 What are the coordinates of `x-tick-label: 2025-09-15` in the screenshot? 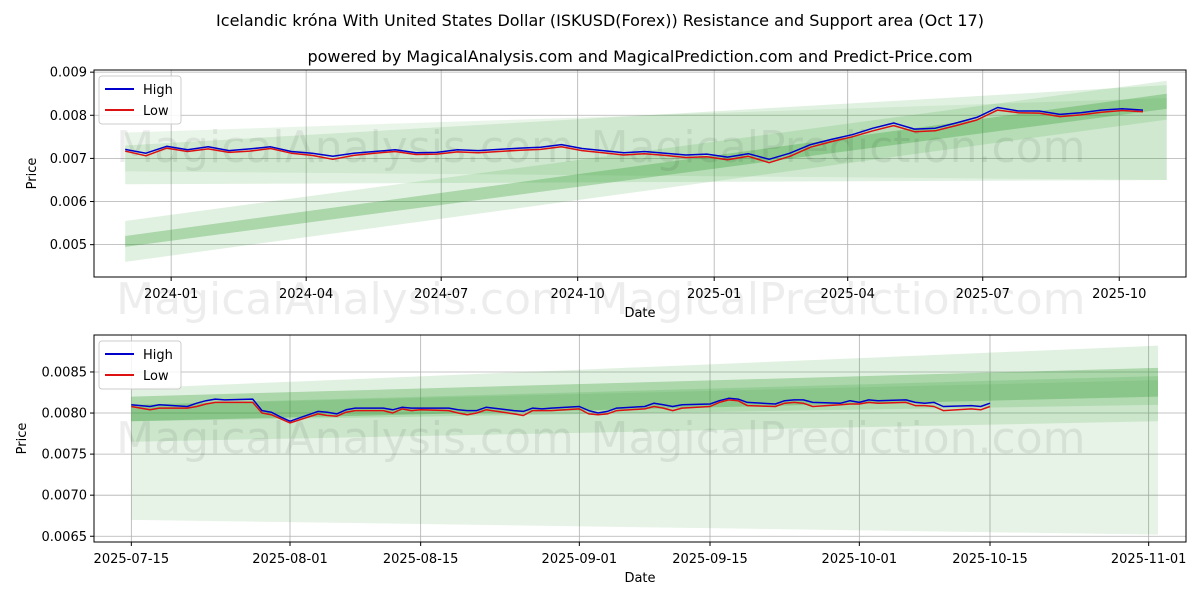 It's located at (710, 559).